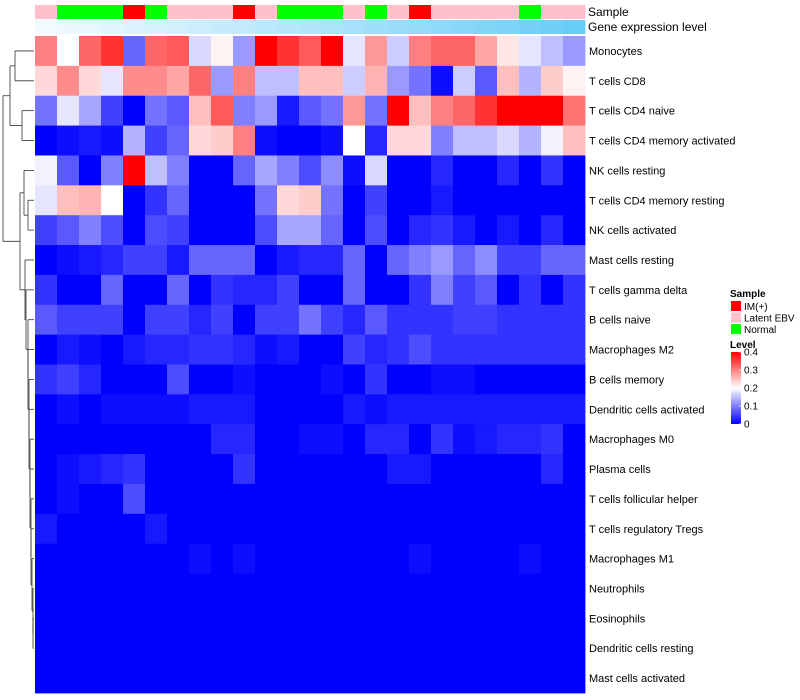 This screenshot has width=800, height=700. What do you see at coordinates (662, 142) in the screenshot?
I see `row-label: T cells CD4 memory activated` at bounding box center [662, 142].